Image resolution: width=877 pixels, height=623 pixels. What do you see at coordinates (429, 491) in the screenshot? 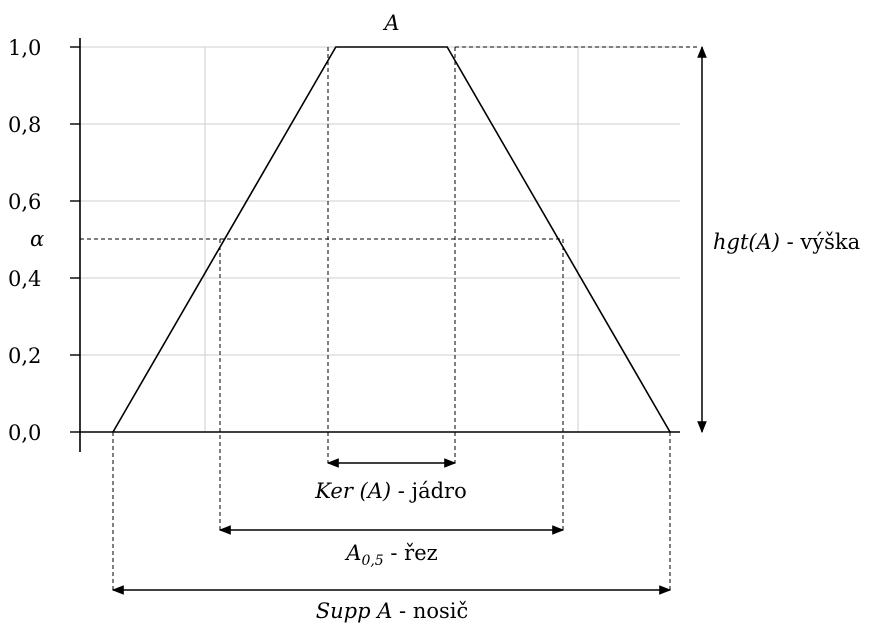
I see `kernel-word-text: - jádro` at bounding box center [429, 491].